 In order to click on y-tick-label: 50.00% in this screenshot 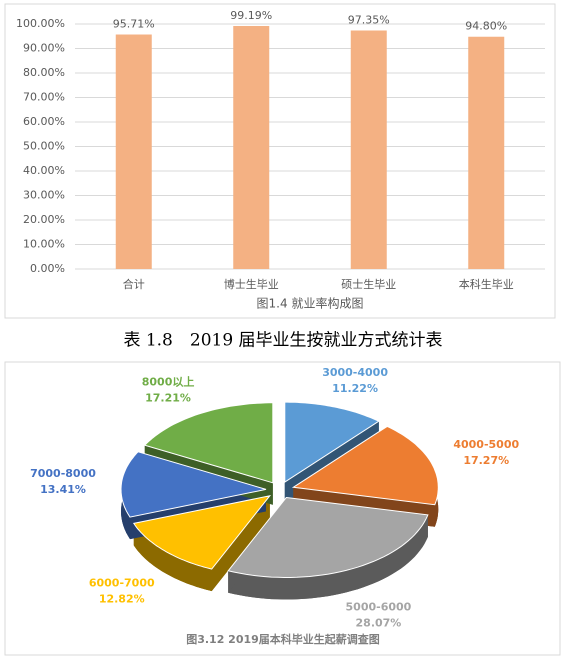, I will do `click(44, 146)`.